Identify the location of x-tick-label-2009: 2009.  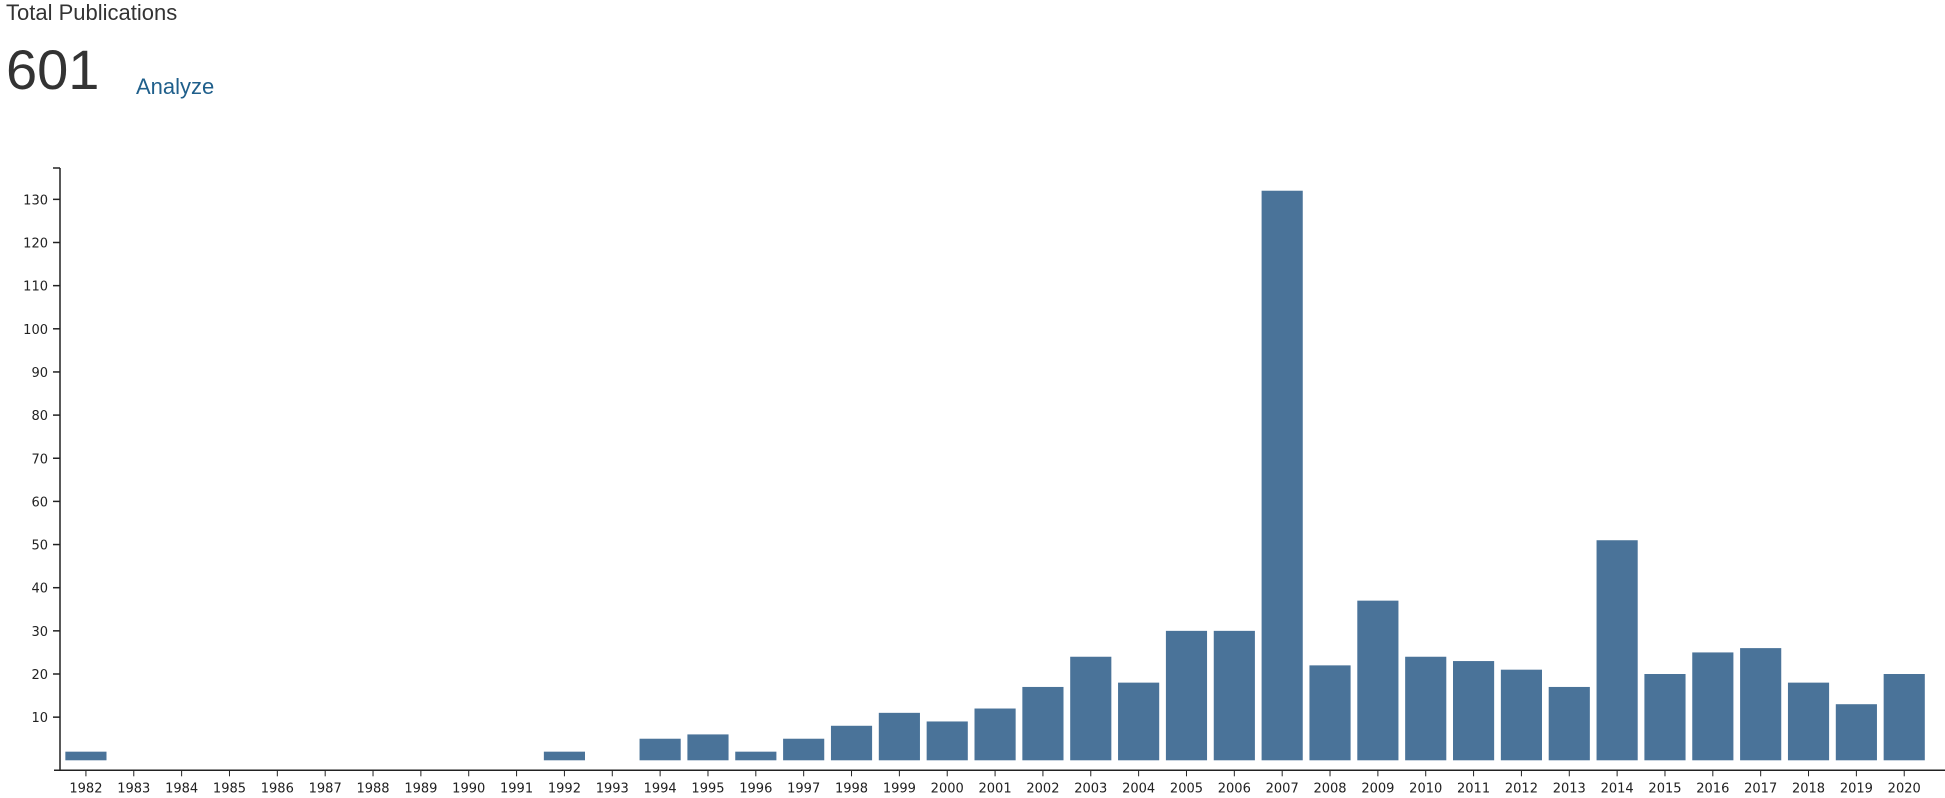
(1377, 788).